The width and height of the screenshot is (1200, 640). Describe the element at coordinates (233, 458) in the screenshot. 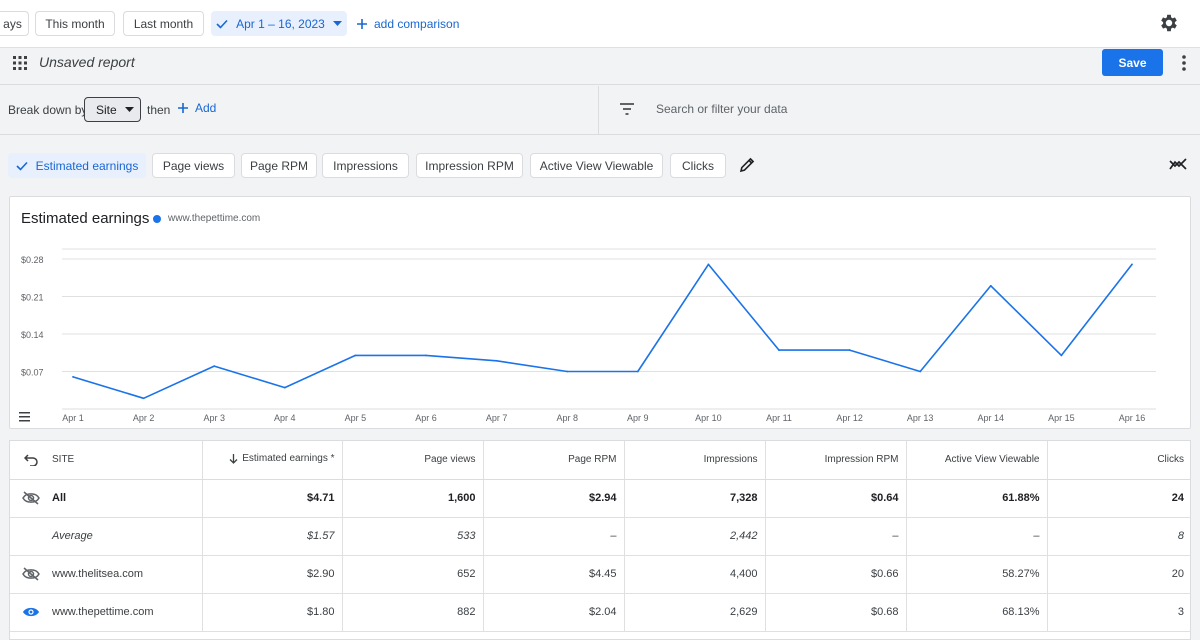

I see `sort-down-arrow-icon` at that location.